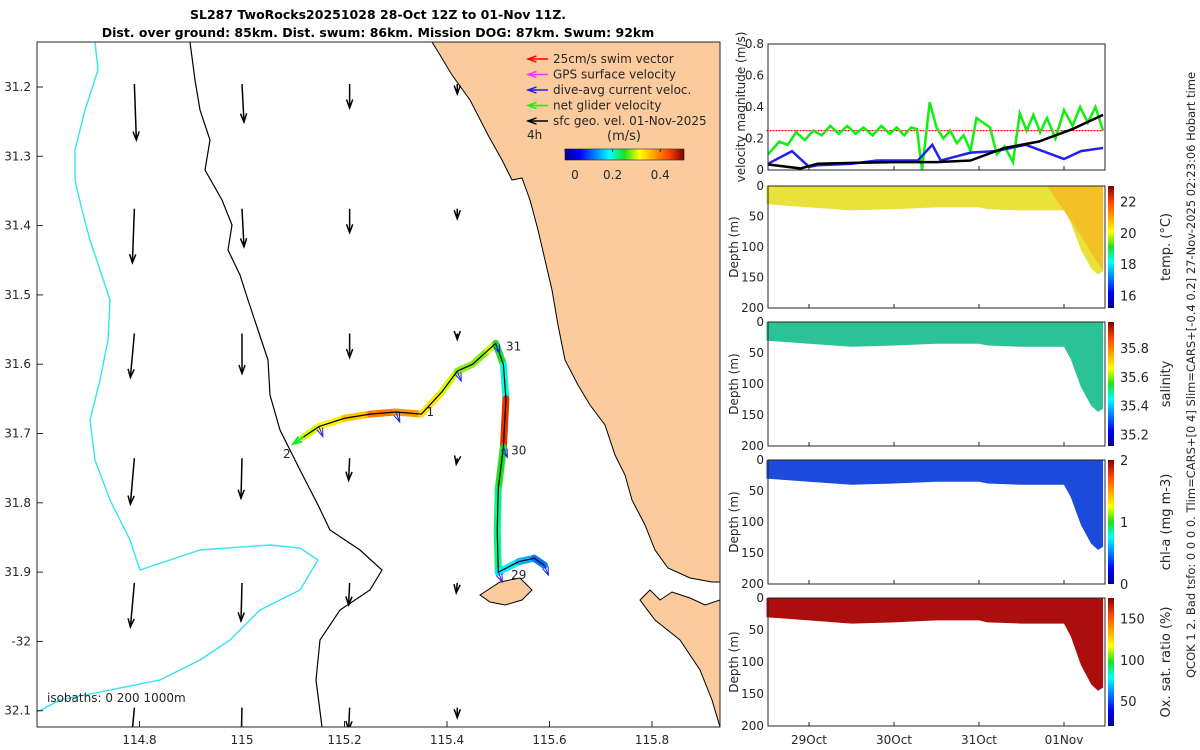 This screenshot has width=1200, height=750. Describe the element at coordinates (575, 175) in the screenshot. I see `colorbar-tick-label: 0` at that location.